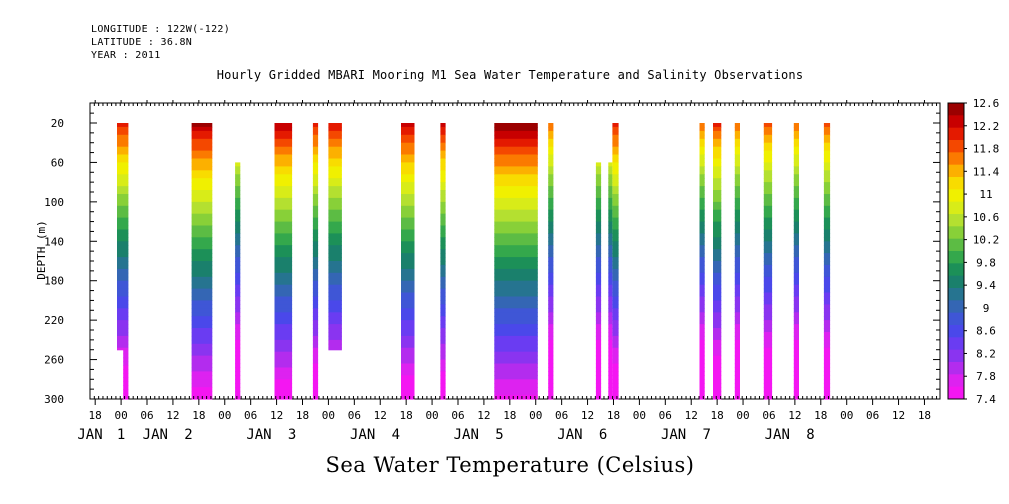 This screenshot has width=1009, height=504. What do you see at coordinates (161, 29) in the screenshot?
I see `longitude-label: LONGITUDE : 122W(-122)` at bounding box center [161, 29].